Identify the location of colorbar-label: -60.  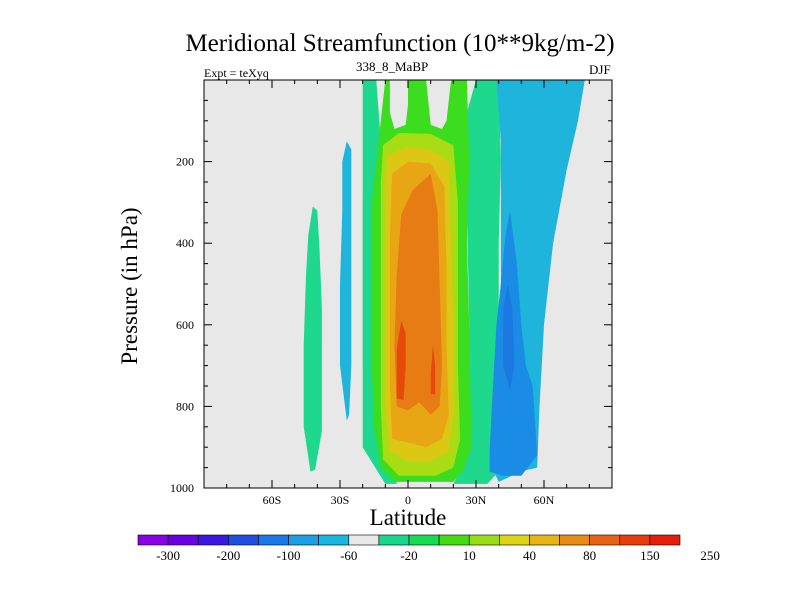
(348, 555).